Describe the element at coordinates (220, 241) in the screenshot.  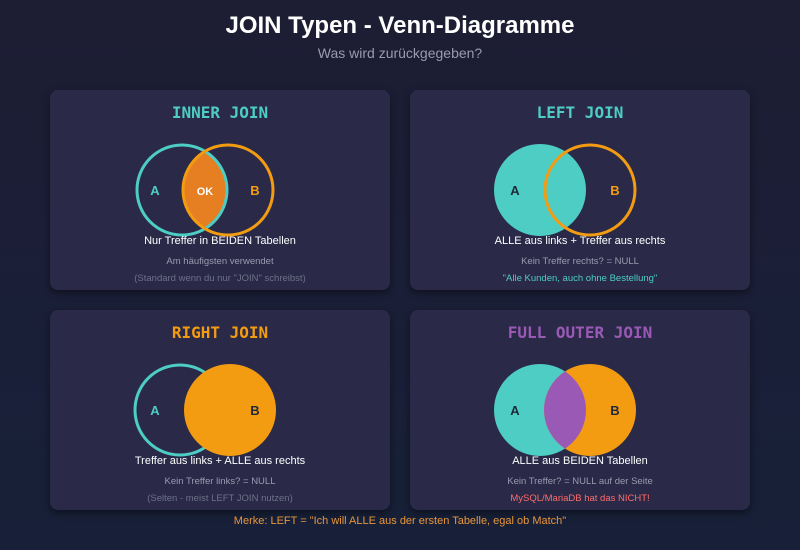
I see `card-description: Nur Treffer in BEIDEN Tabellen` at that location.